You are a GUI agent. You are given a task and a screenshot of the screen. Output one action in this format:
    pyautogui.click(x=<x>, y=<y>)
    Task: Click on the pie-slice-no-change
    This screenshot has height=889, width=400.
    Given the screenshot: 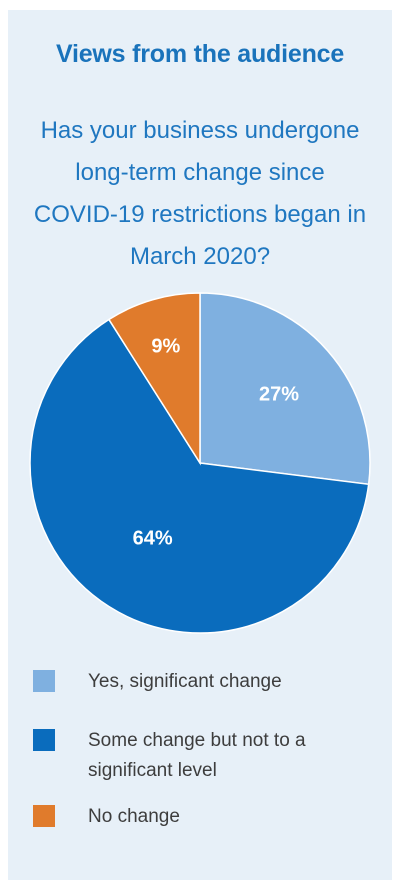 What is the action you would take?
    pyautogui.click(x=154, y=379)
    